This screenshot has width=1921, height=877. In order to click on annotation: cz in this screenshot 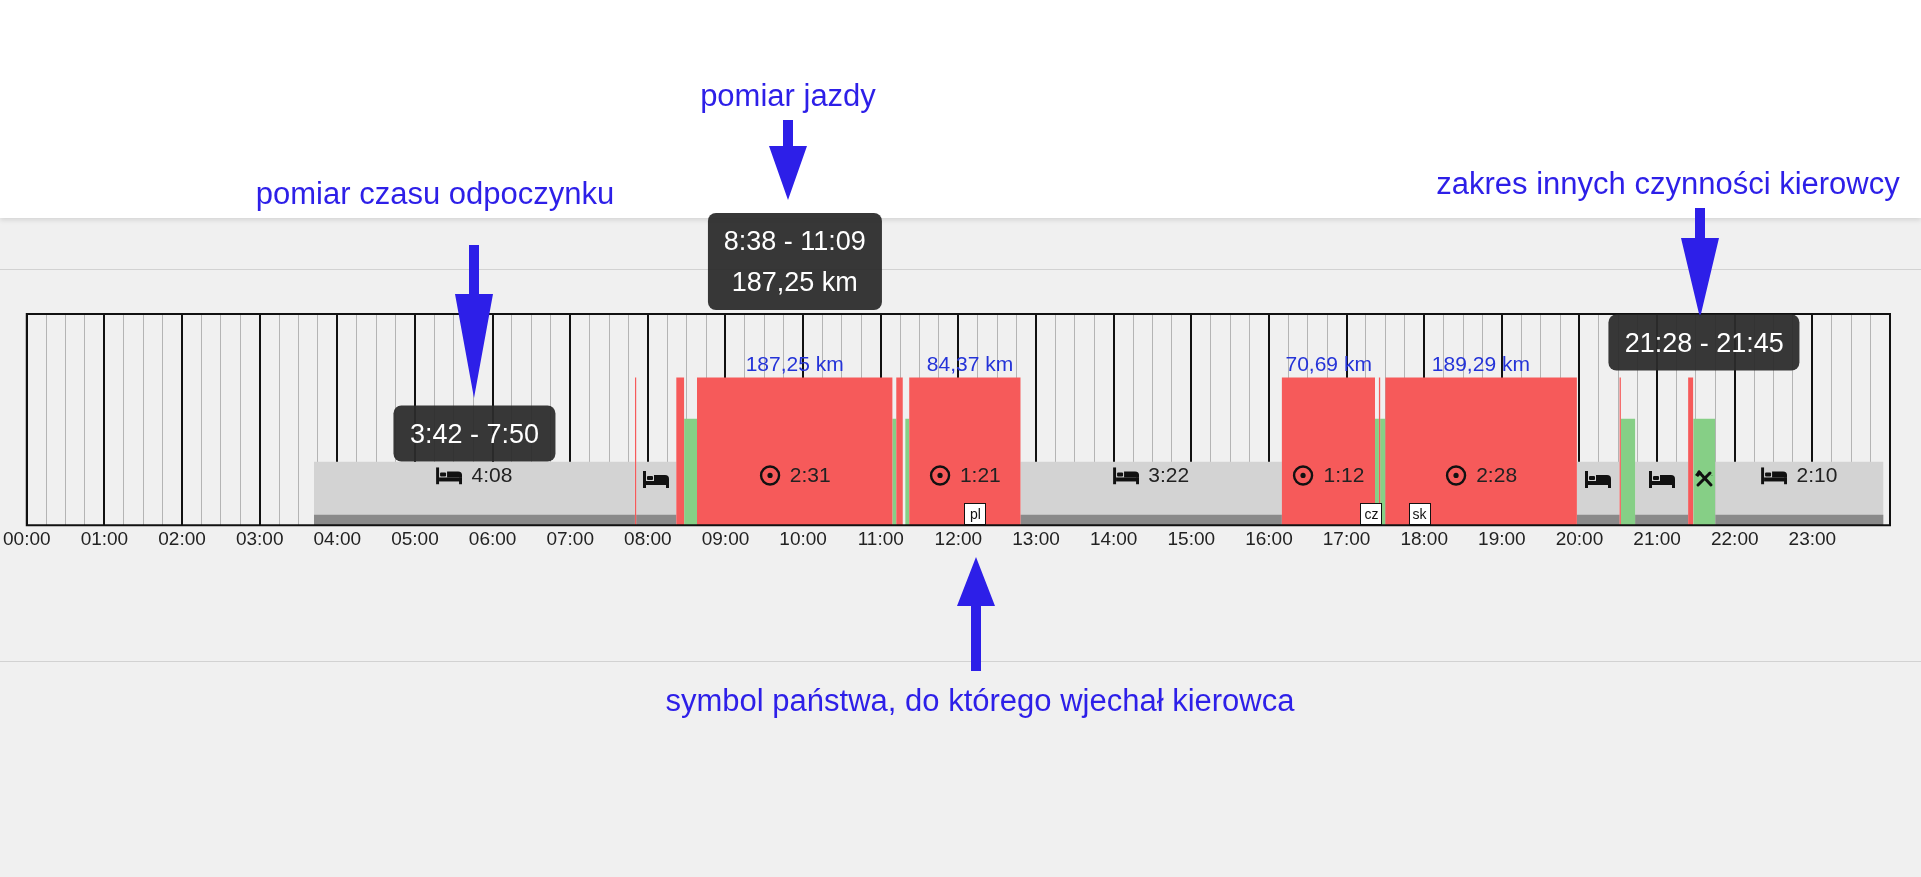, I will do `click(1371, 514)`.